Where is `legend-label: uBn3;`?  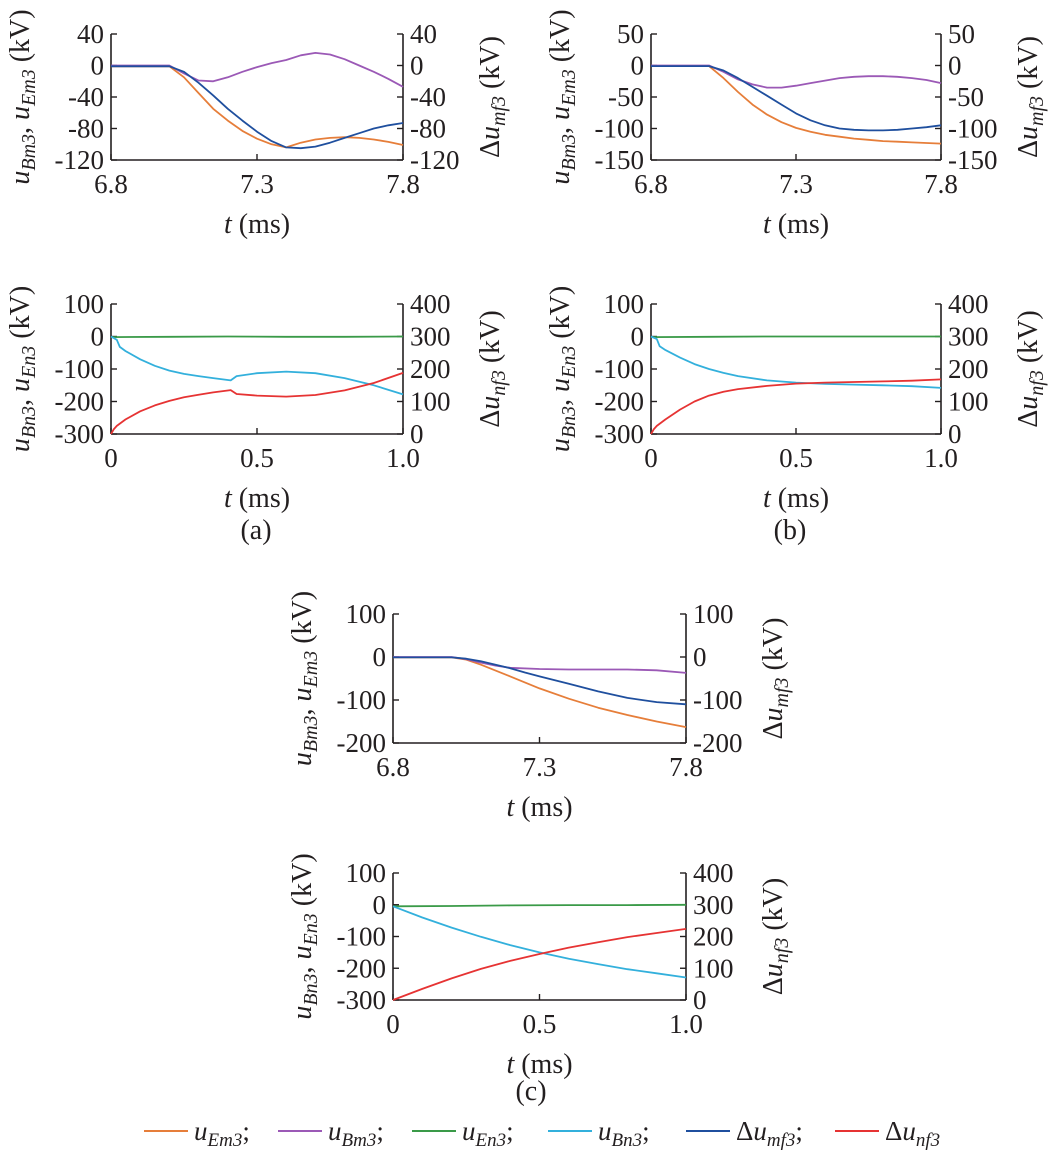 legend-label: uBn3; is located at coordinates (624, 1133).